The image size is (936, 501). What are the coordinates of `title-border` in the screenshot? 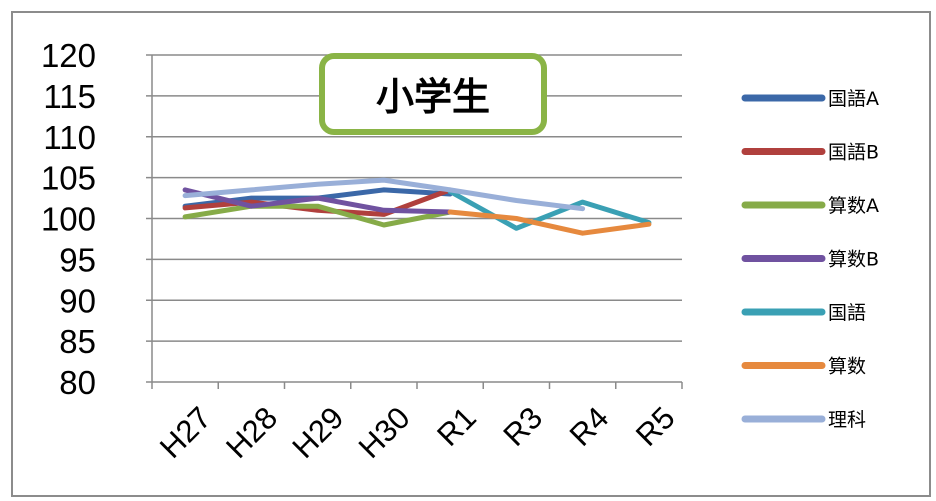 It's located at (433, 94).